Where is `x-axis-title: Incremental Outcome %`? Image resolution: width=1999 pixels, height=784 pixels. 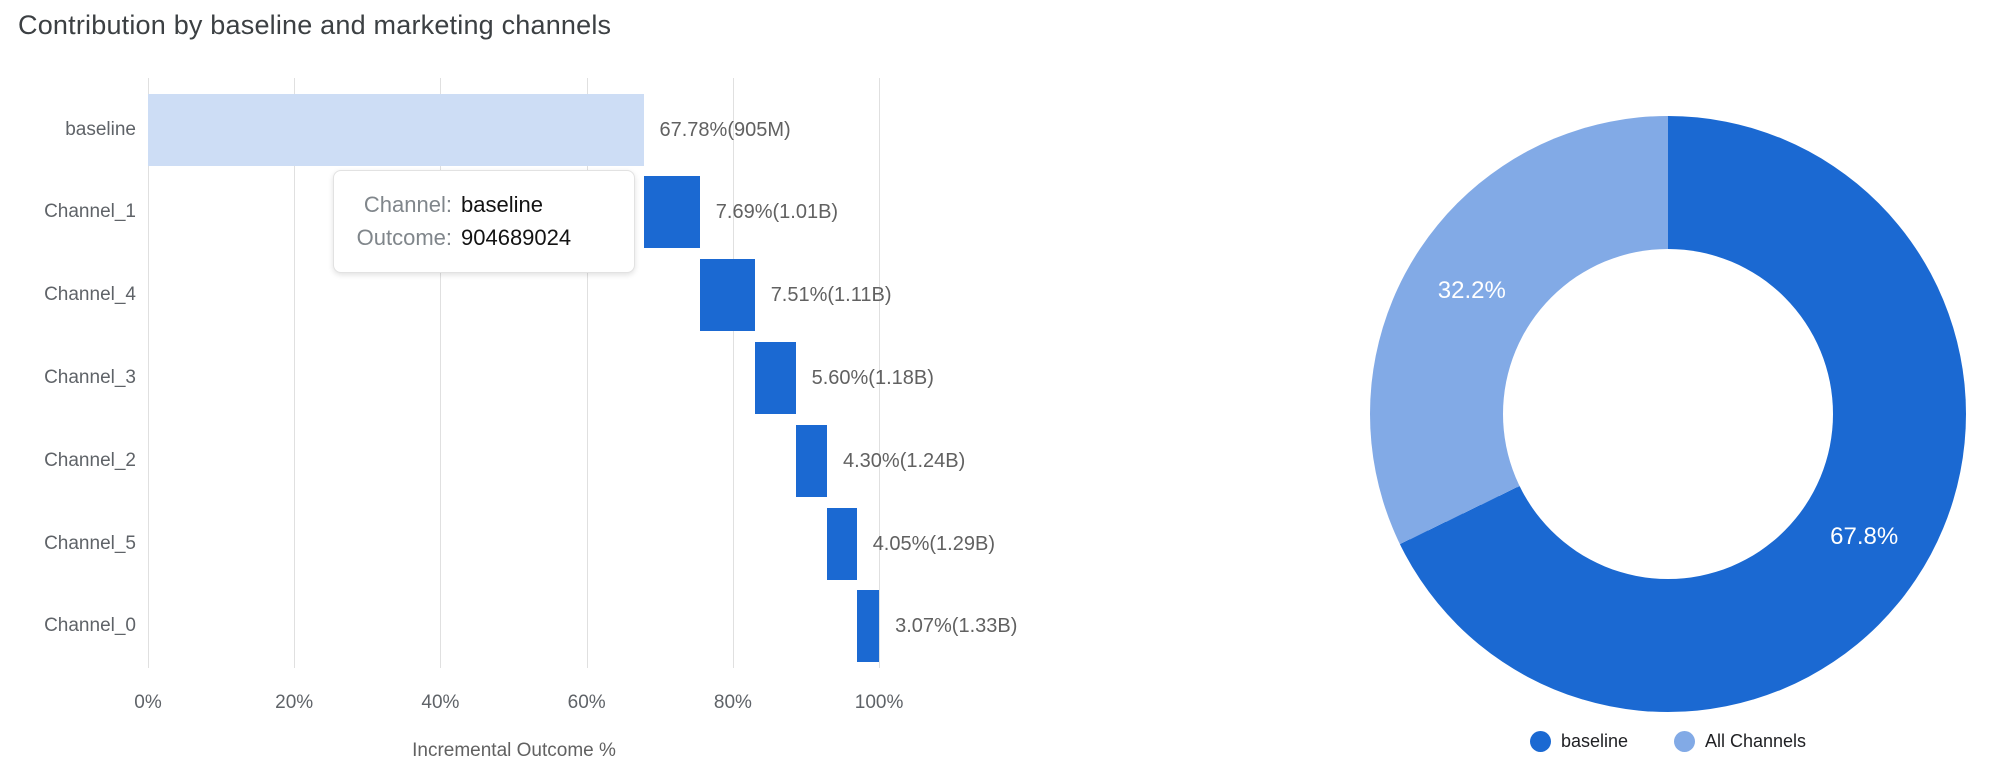 x-axis-title: Incremental Outcome % is located at coordinates (514, 750).